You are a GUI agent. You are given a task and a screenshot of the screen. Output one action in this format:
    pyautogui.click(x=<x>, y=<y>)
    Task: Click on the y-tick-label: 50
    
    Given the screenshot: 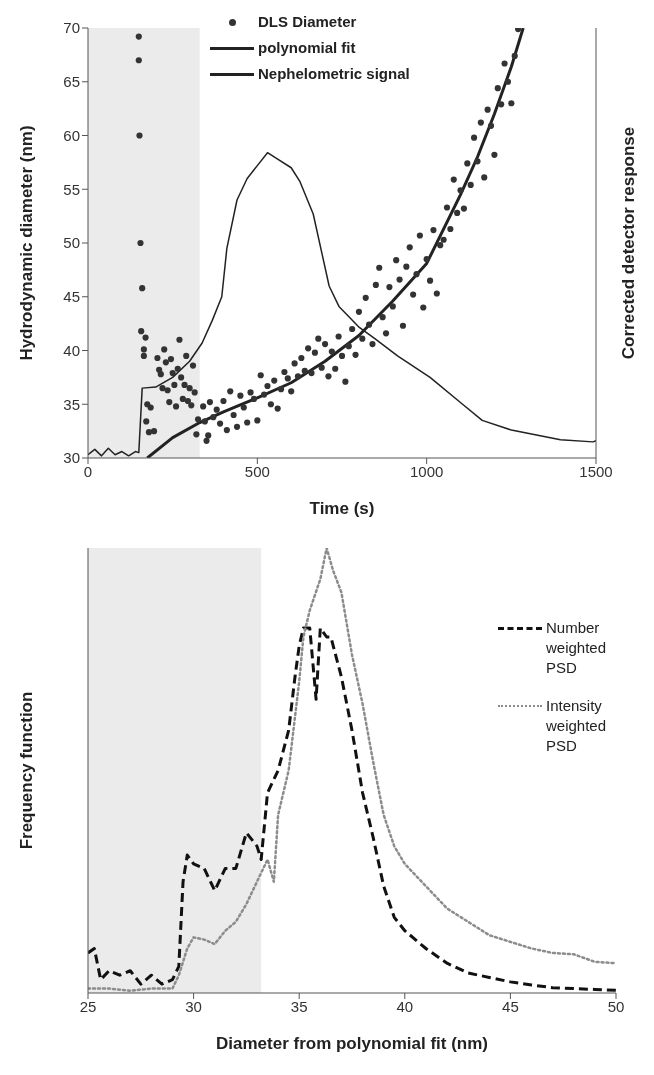 What is the action you would take?
    pyautogui.click(x=71, y=243)
    